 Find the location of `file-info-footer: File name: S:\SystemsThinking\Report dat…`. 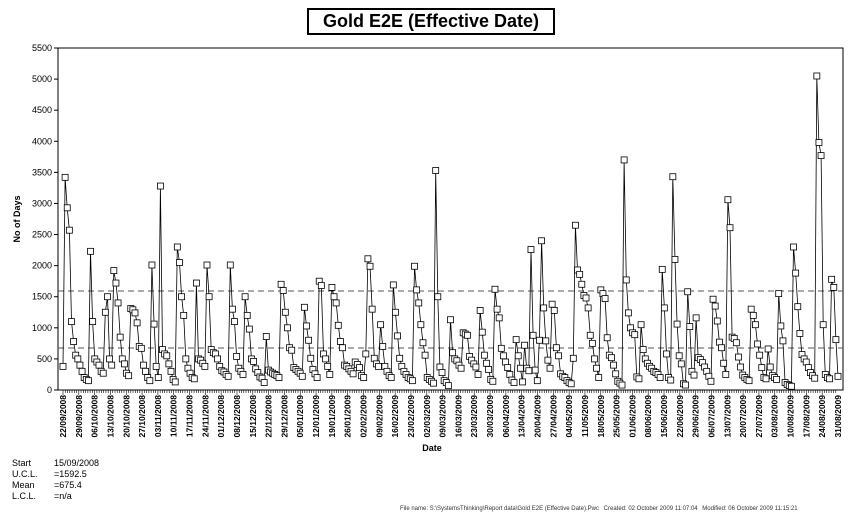

file-info-footer: File name: S:\SystemsThinking\Report dat… is located at coordinates (600, 509).